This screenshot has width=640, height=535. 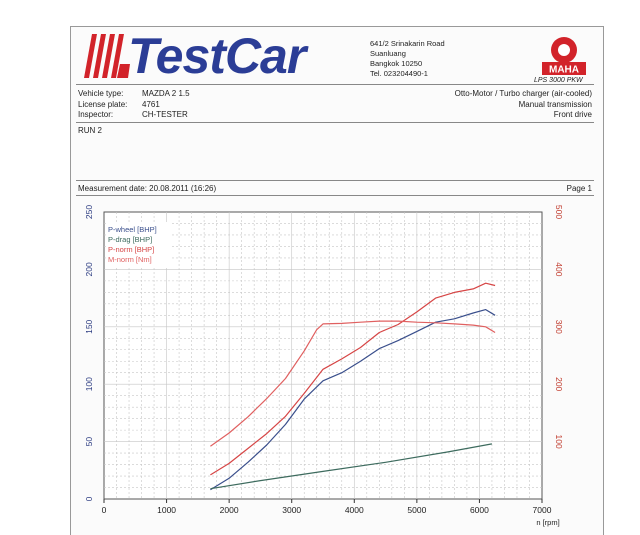 I want to click on right-axis-tick-label: 200, so click(x=559, y=384).